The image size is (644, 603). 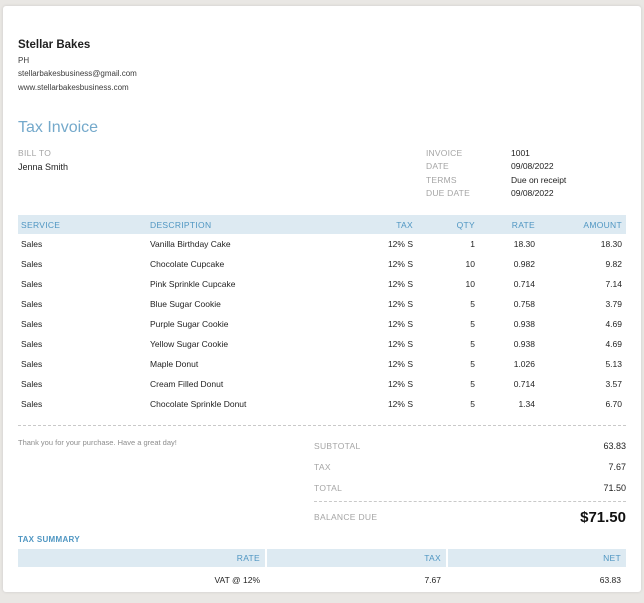 What do you see at coordinates (322, 364) in the screenshot?
I see `table-row: Sales Maple Donut 12% S 5 1.026 5.13` at bounding box center [322, 364].